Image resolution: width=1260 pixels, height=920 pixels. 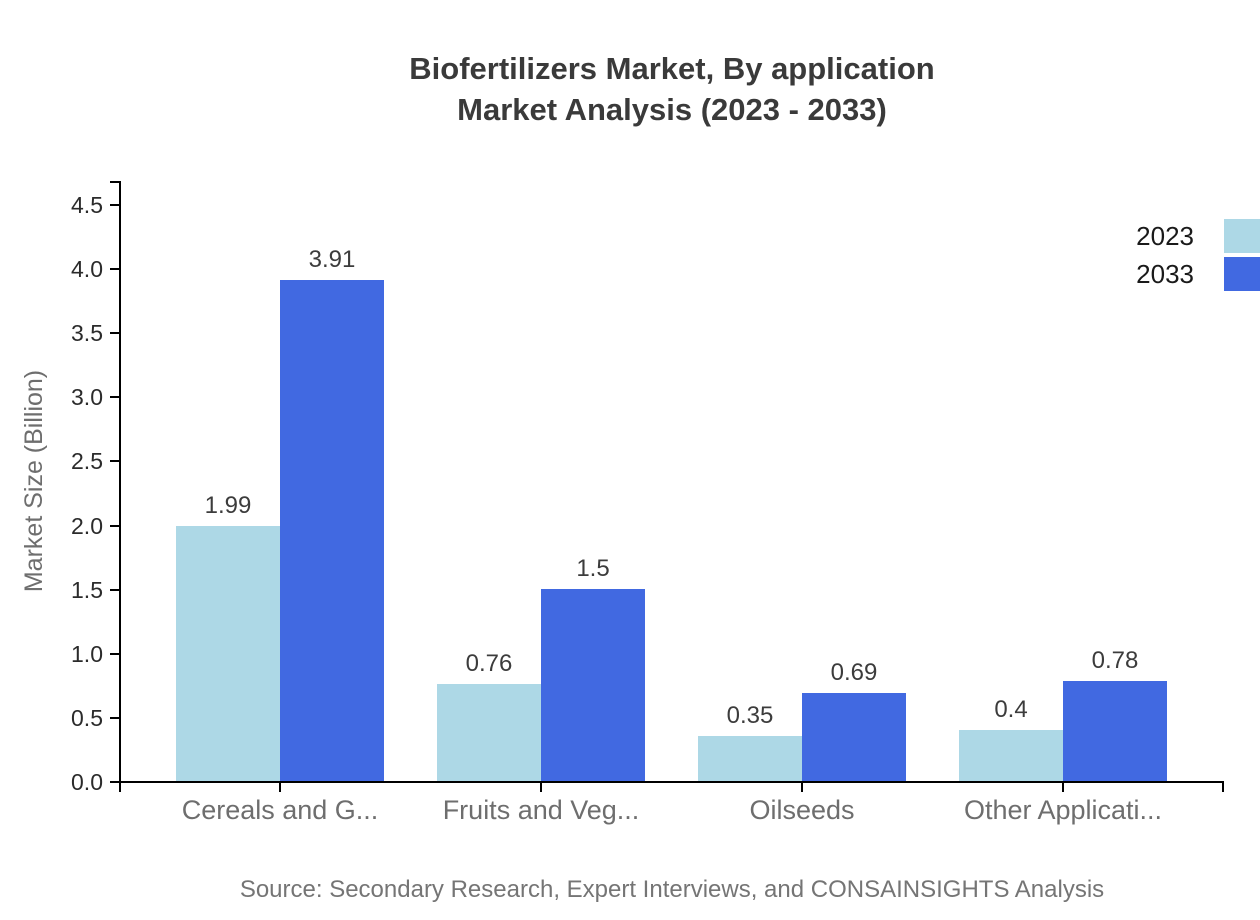 I want to click on x-axis-spine, so click(x=671, y=782).